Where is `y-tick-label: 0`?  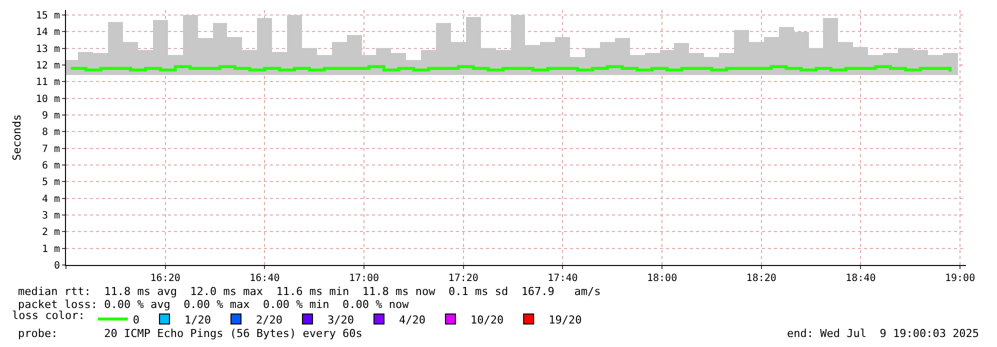 y-tick-label: 0 is located at coordinates (57, 266).